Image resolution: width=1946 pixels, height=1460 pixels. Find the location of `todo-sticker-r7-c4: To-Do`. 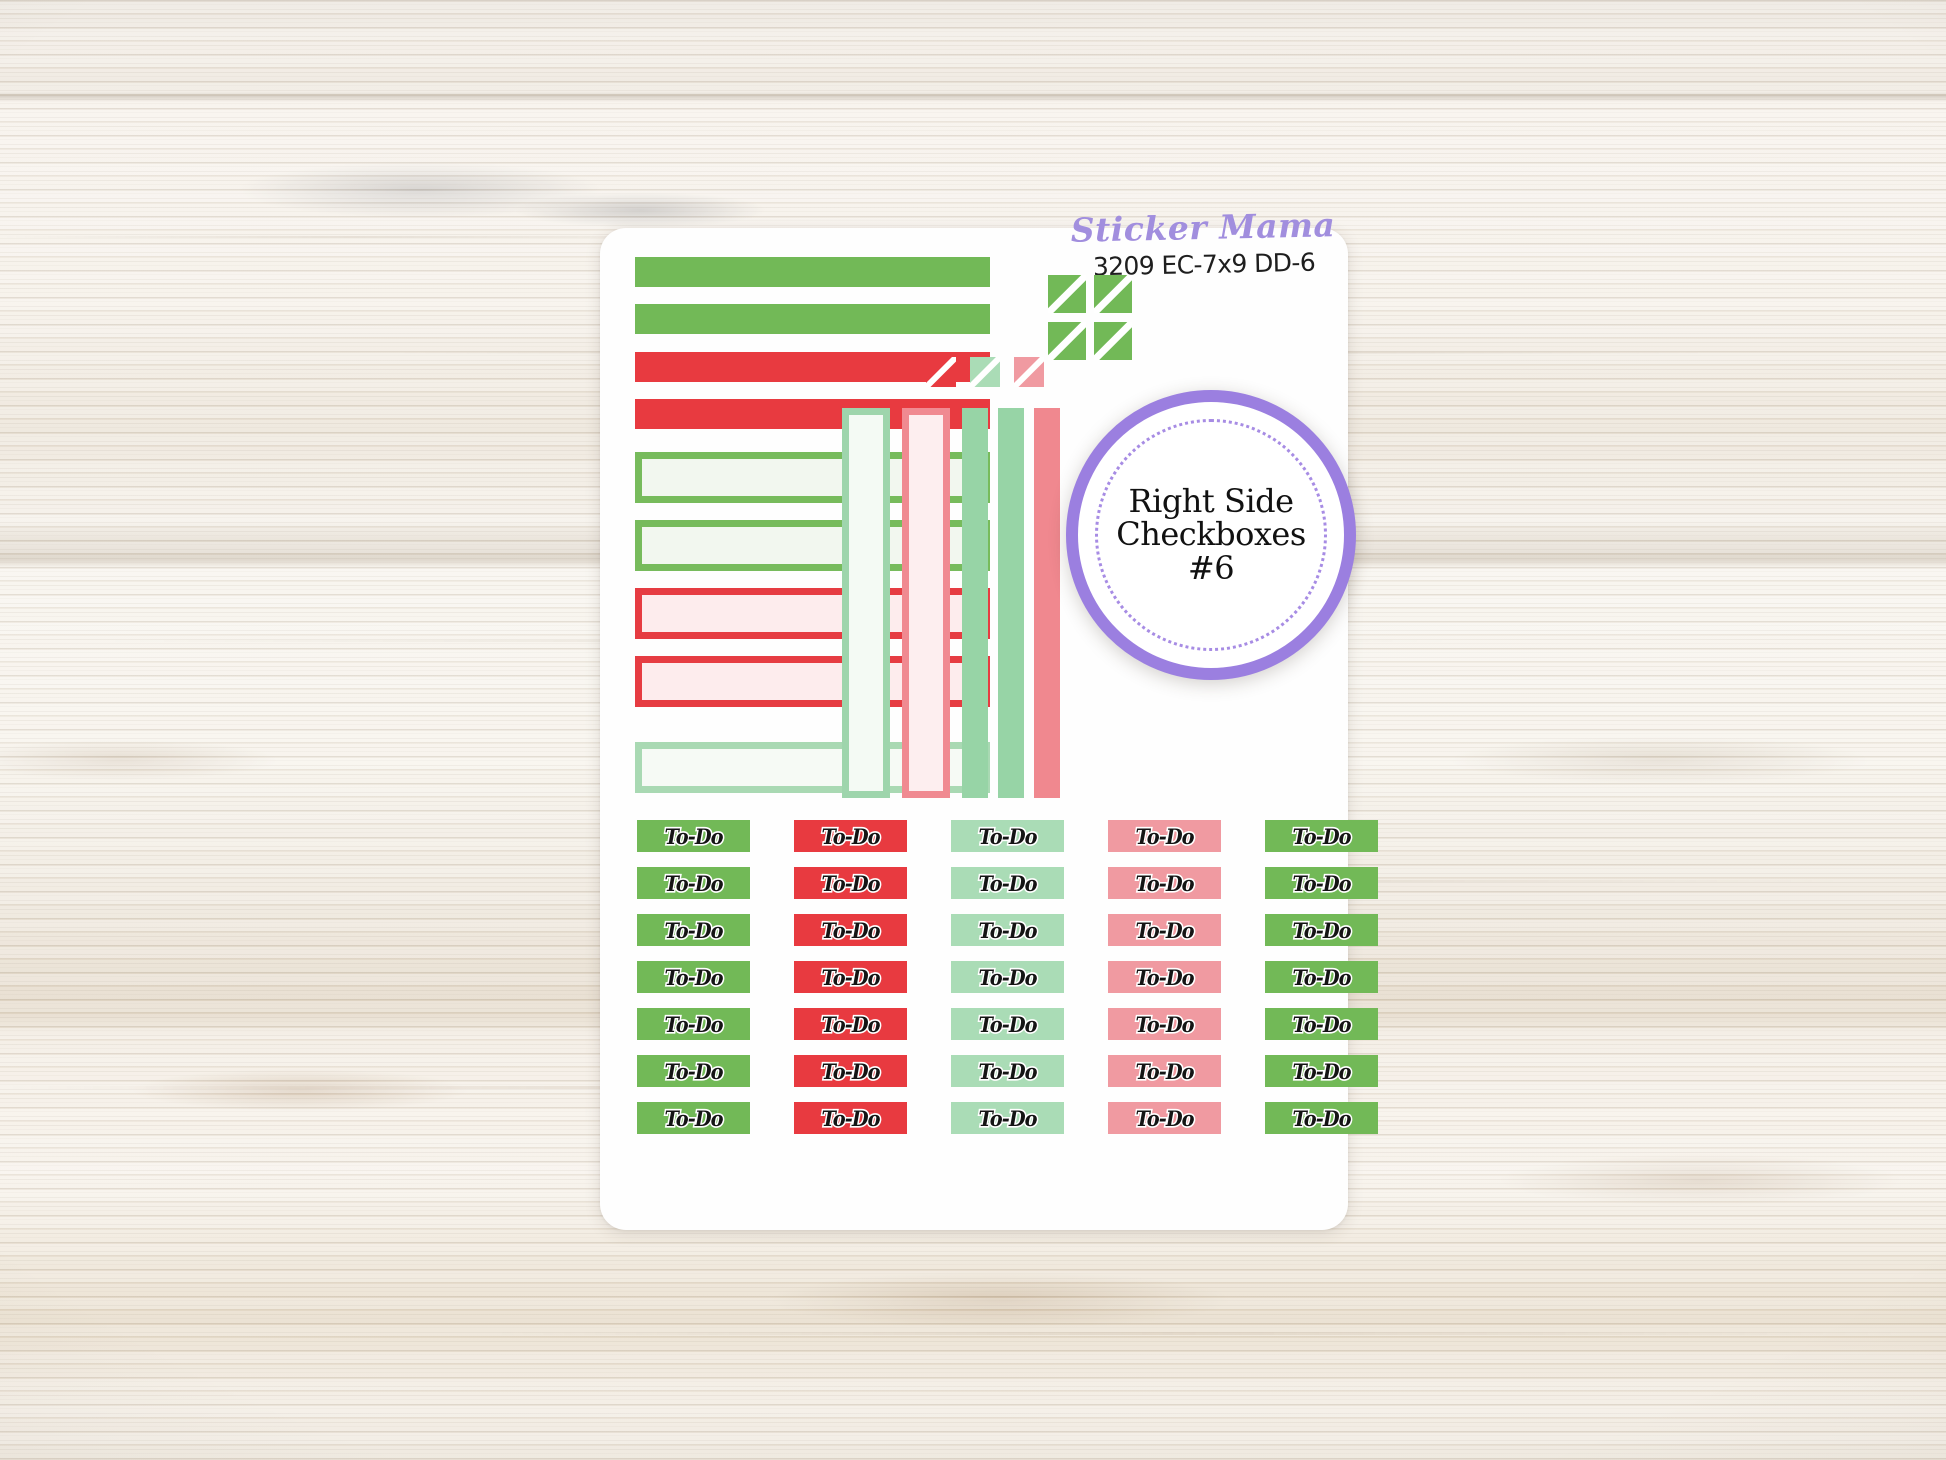

todo-sticker-r7-c4: To-Do is located at coordinates (1164, 1118).